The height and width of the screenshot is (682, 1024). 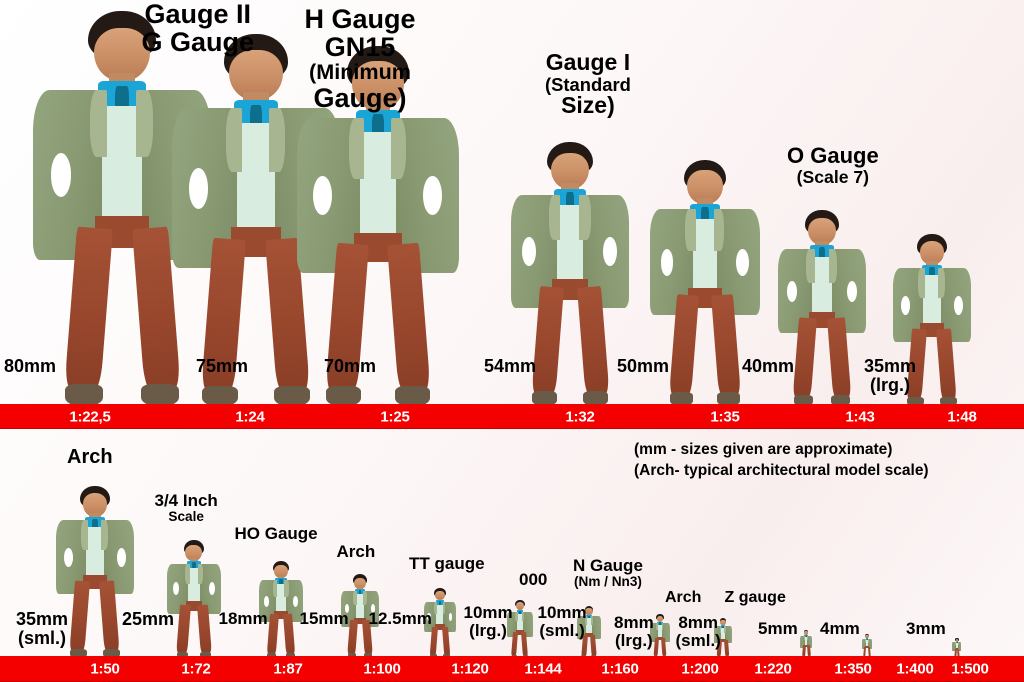 I want to click on figure-height-value: 70mm, so click(x=350, y=366).